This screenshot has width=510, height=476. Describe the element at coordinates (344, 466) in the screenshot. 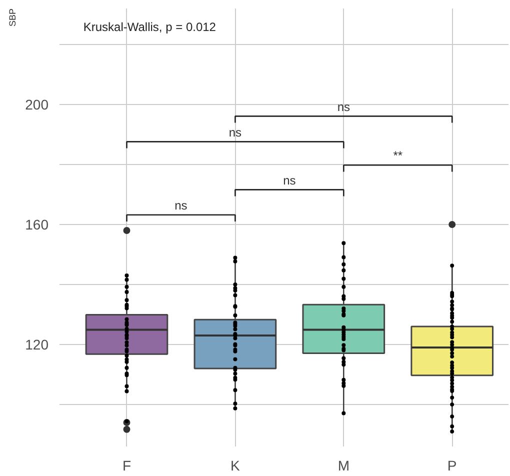

I see `x-tick-label: M` at that location.